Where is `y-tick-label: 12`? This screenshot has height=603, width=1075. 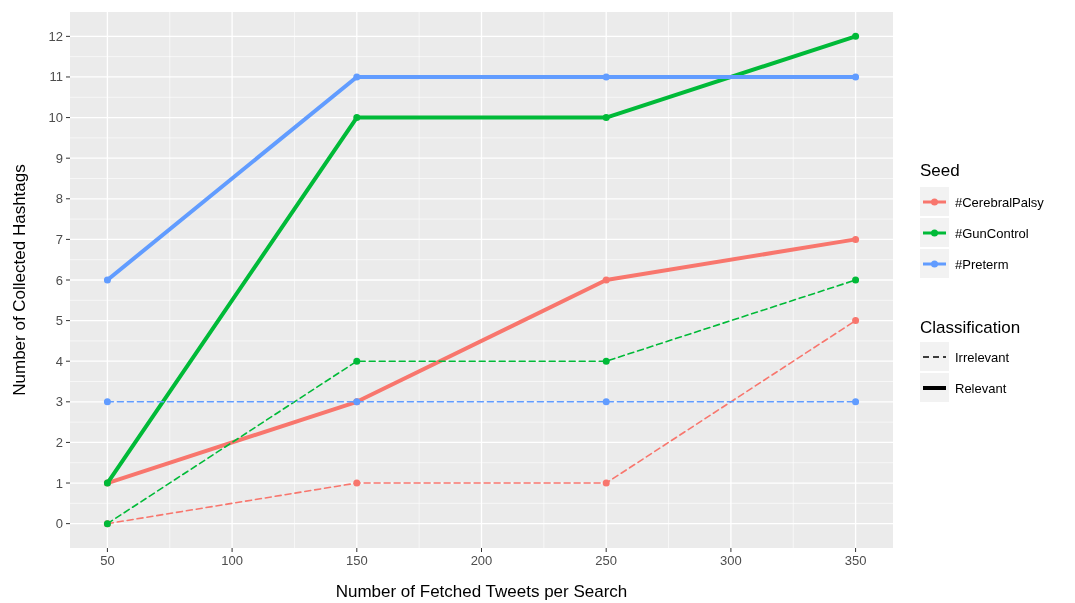 y-tick-label: 12 is located at coordinates (55, 36).